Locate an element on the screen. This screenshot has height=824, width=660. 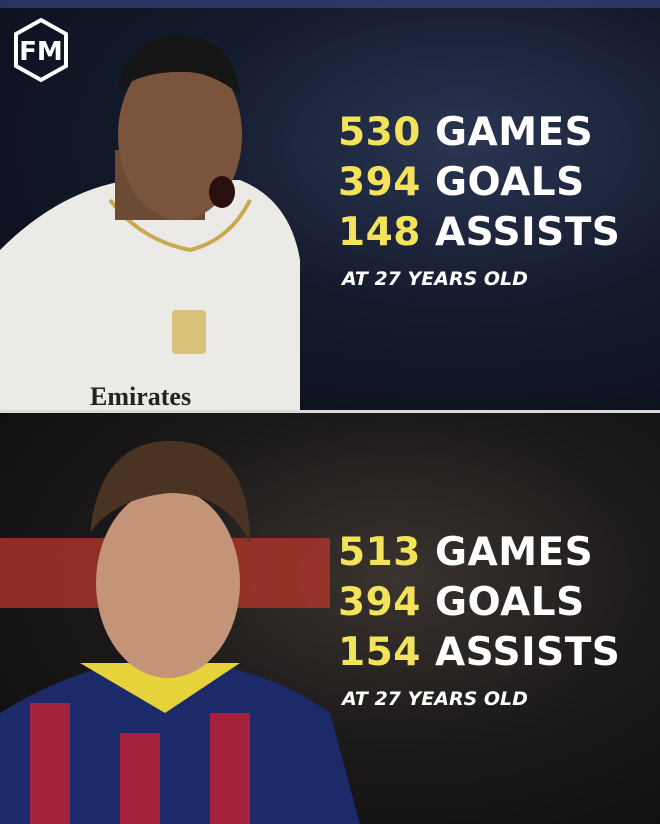
stat-games: 530 GAMES is located at coordinates (466, 132).